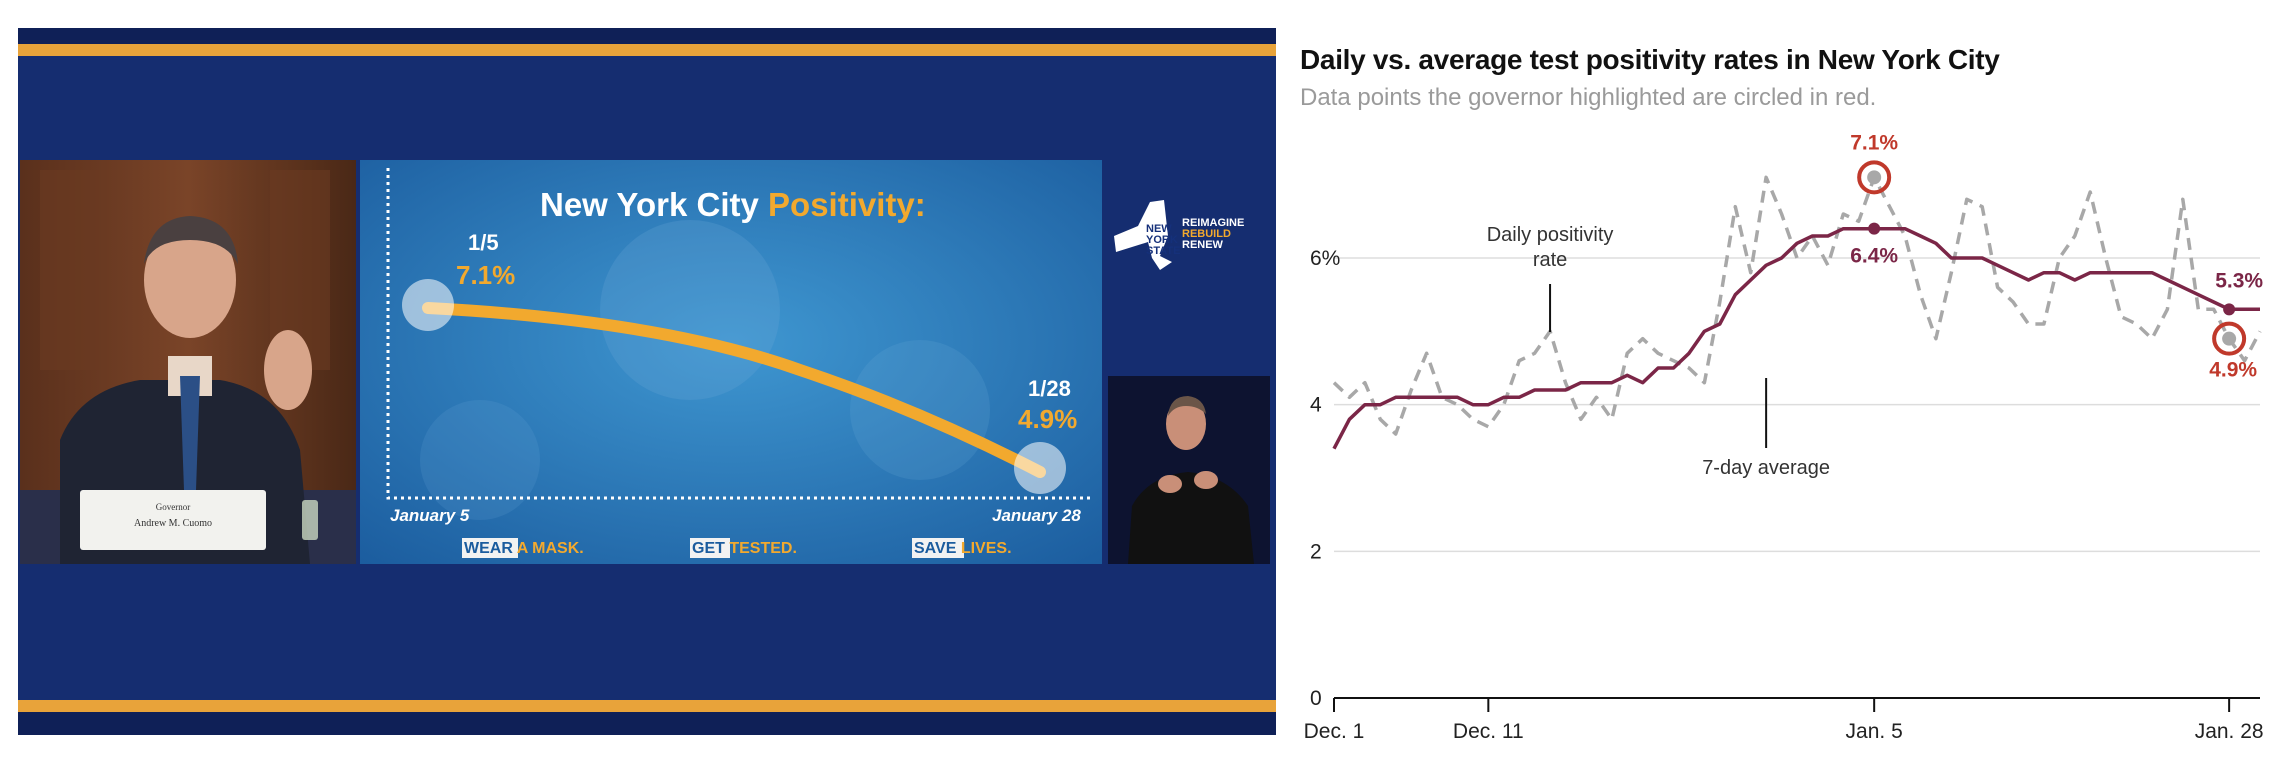  Describe the element at coordinates (1143, 235) in the screenshot. I see `ny-state-shape-icon` at that location.